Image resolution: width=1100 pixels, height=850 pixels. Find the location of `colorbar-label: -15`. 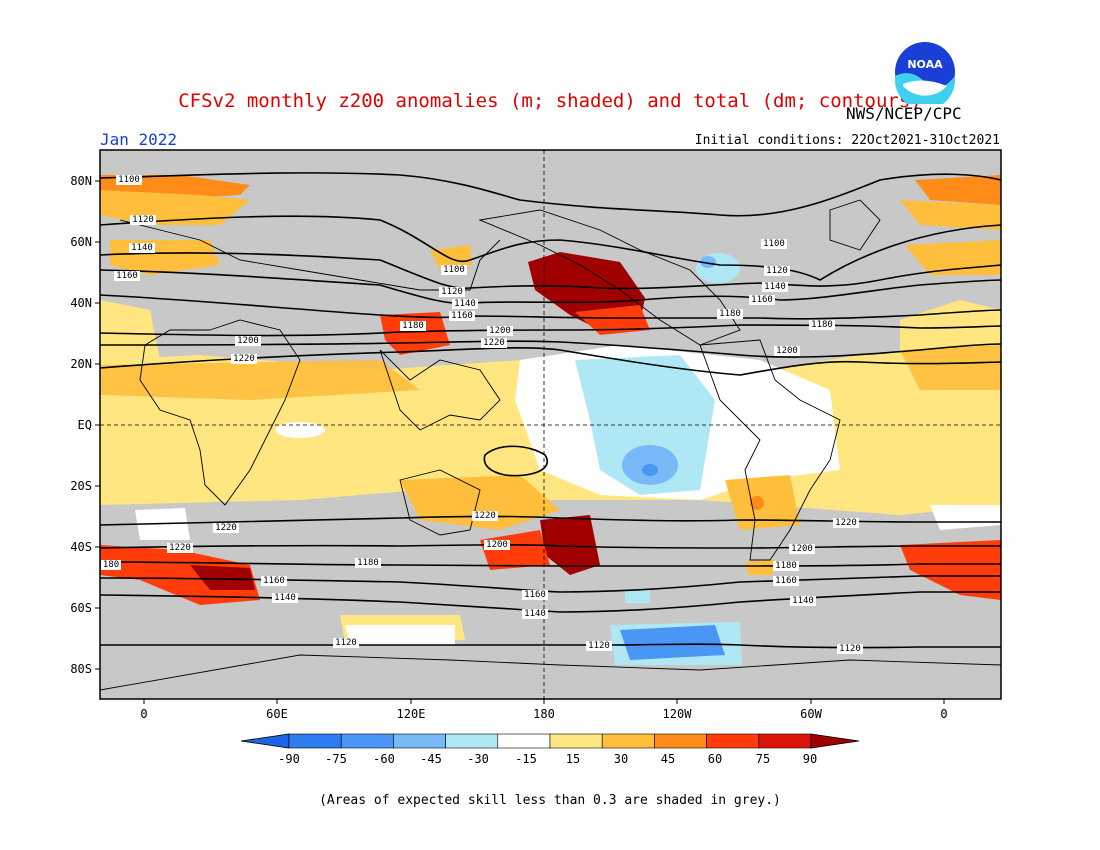

colorbar-label: -15 is located at coordinates (526, 759).